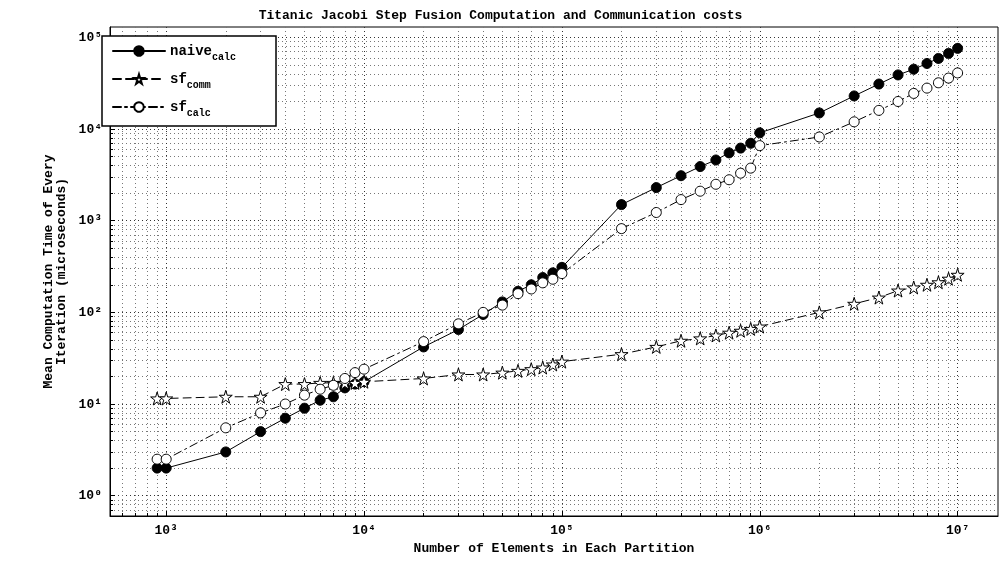  What do you see at coordinates (90, 312) in the screenshot?
I see `y-tick-label: 10²` at bounding box center [90, 312].